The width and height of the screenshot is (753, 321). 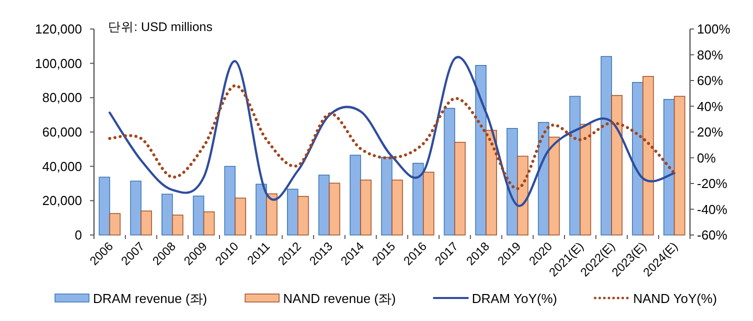 What do you see at coordinates (515, 298) in the screenshot?
I see `legend-label: DRAM YoY(%)` at bounding box center [515, 298].